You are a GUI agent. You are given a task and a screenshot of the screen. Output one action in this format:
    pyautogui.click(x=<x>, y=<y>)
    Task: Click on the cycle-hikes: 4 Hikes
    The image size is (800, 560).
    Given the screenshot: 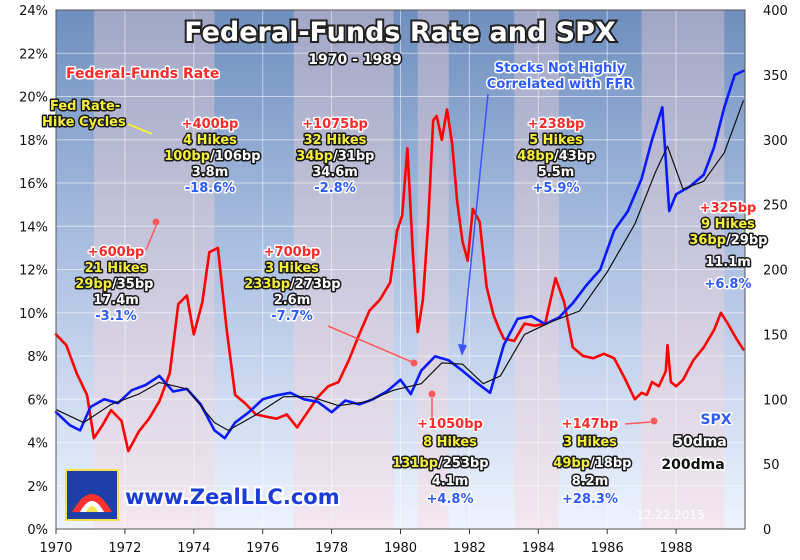 What is the action you would take?
    pyautogui.click(x=210, y=140)
    